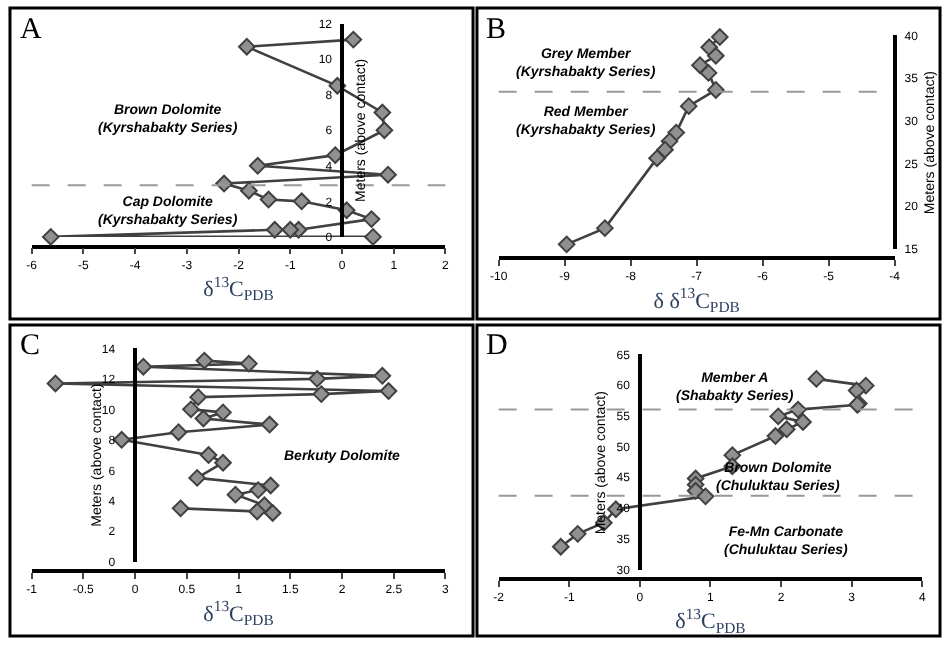 Image resolution: width=948 pixels, height=646 pixels. I want to click on chart-title: D, so click(497, 346).